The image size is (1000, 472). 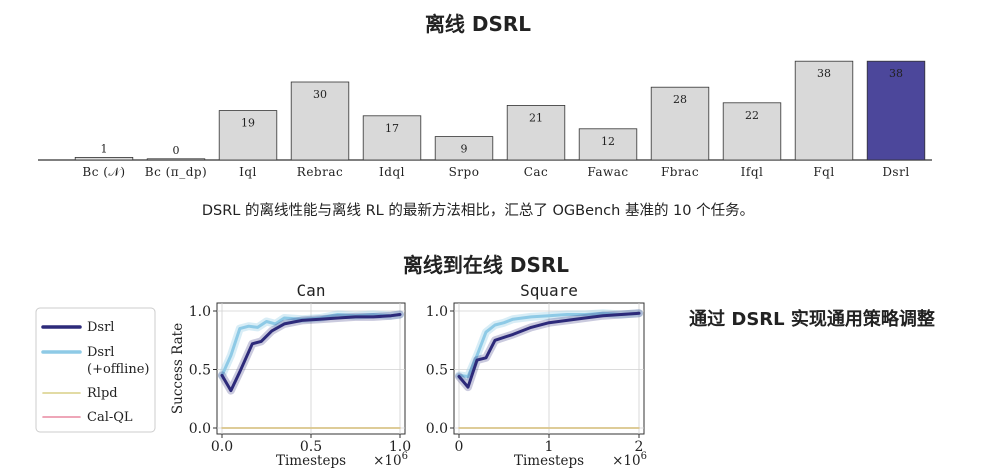 What do you see at coordinates (549, 447) in the screenshot?
I see `x-tick-label: 1` at bounding box center [549, 447].